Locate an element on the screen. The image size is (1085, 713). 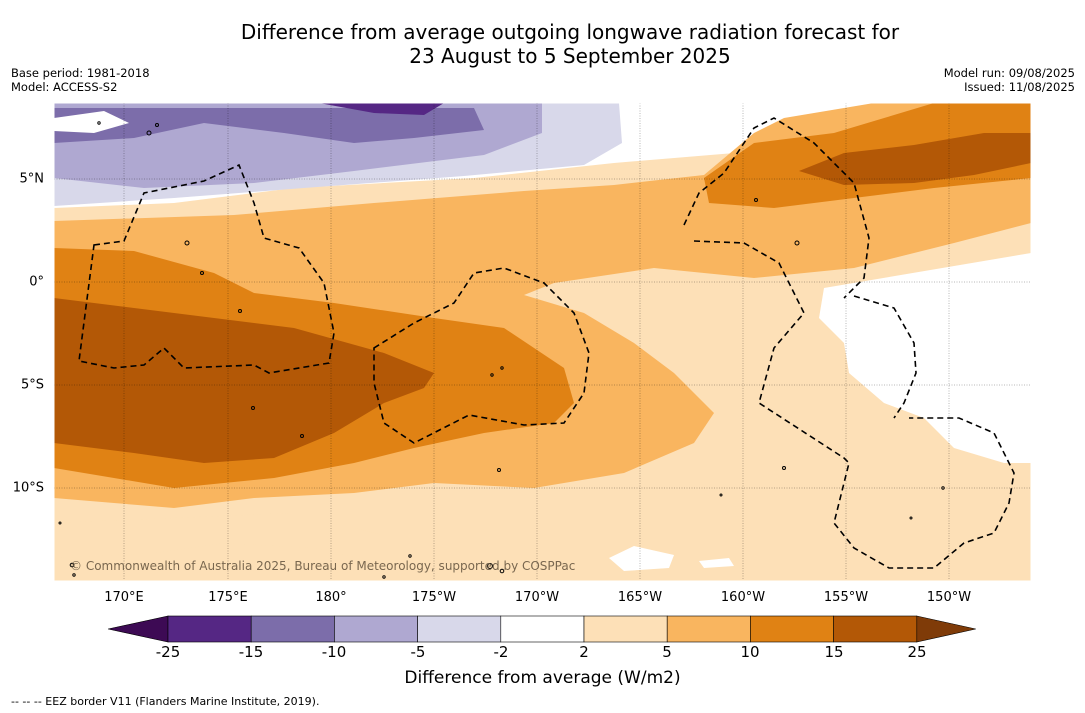
fill-level-15-25-northeast is located at coordinates (915, 159).